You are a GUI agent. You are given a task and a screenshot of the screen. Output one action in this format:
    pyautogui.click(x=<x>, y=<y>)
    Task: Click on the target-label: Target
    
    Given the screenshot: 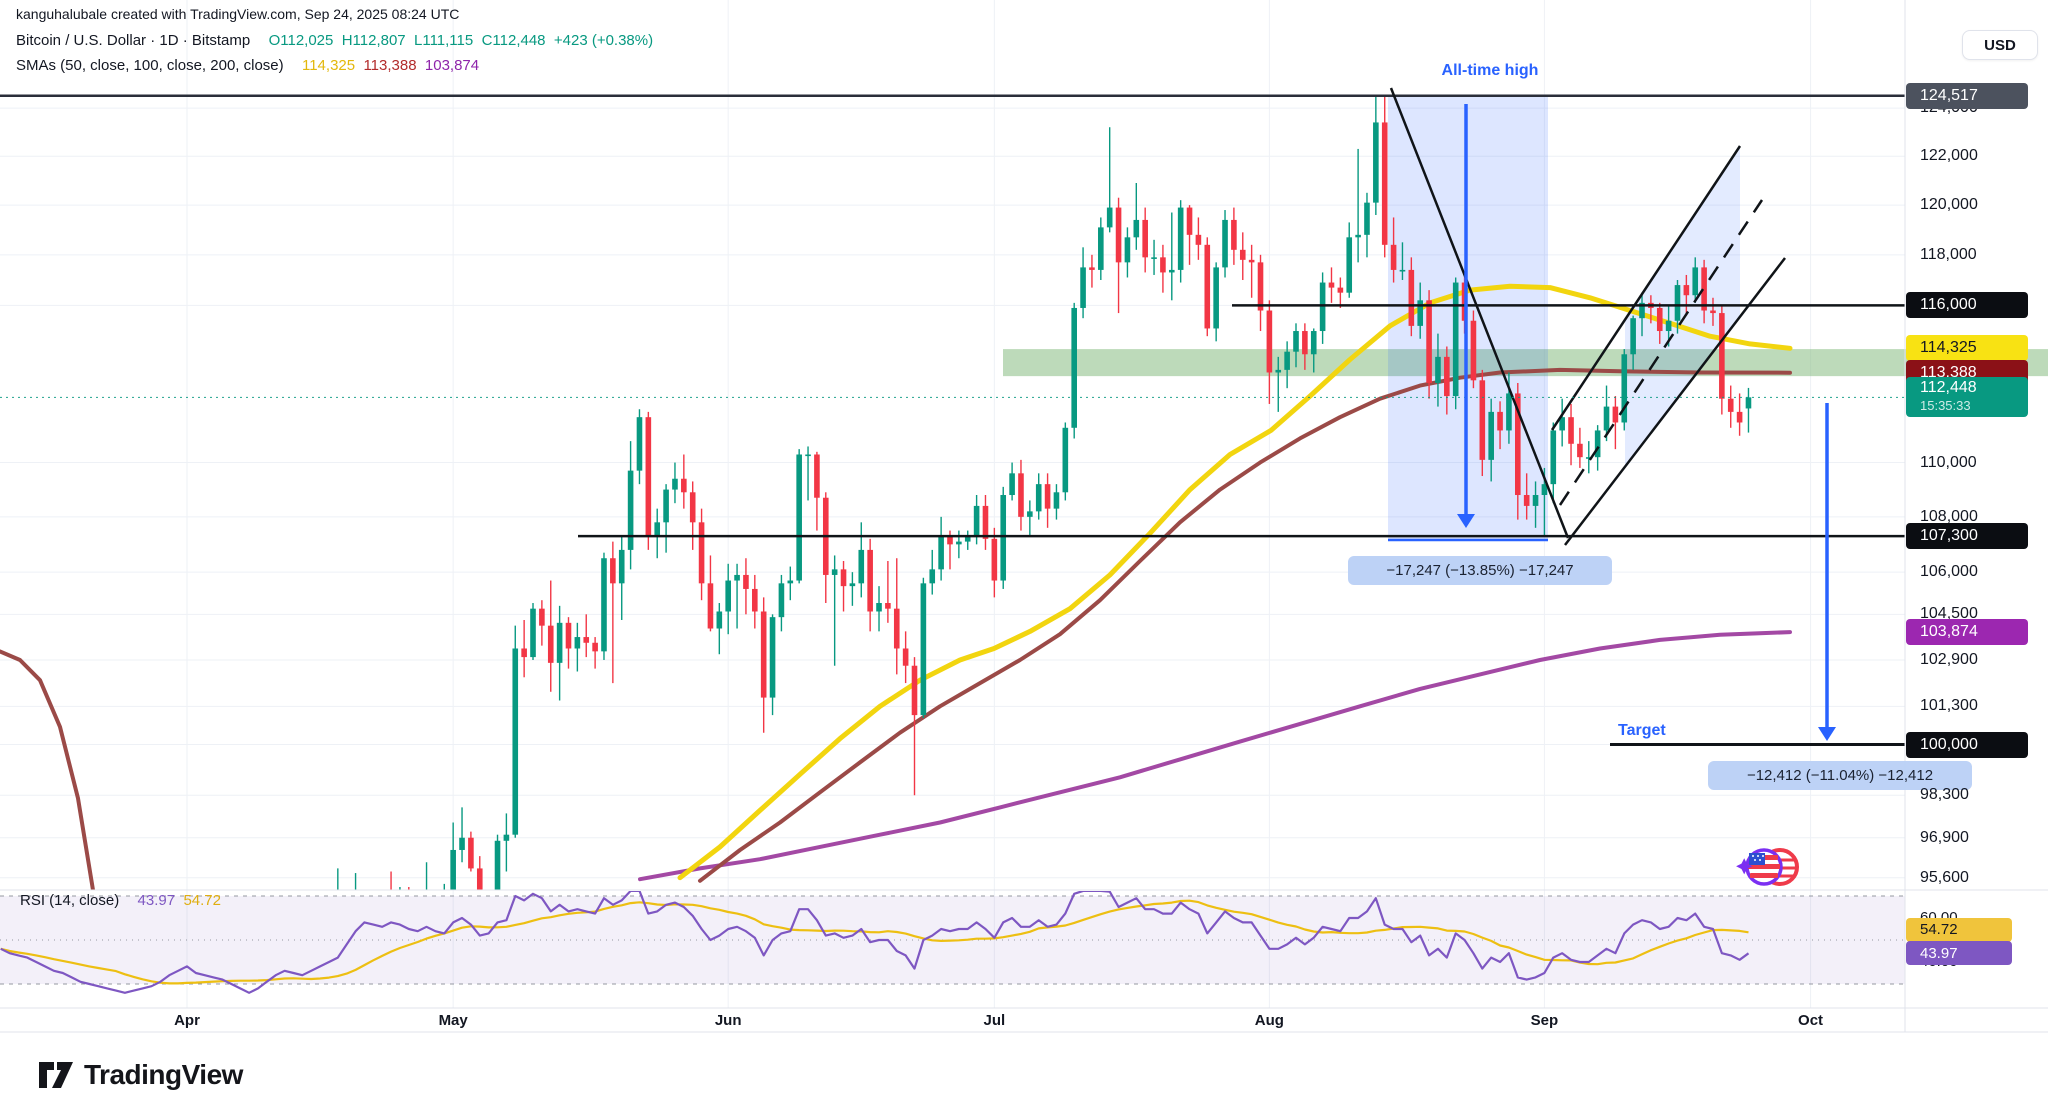 What is the action you would take?
    pyautogui.click(x=1642, y=730)
    